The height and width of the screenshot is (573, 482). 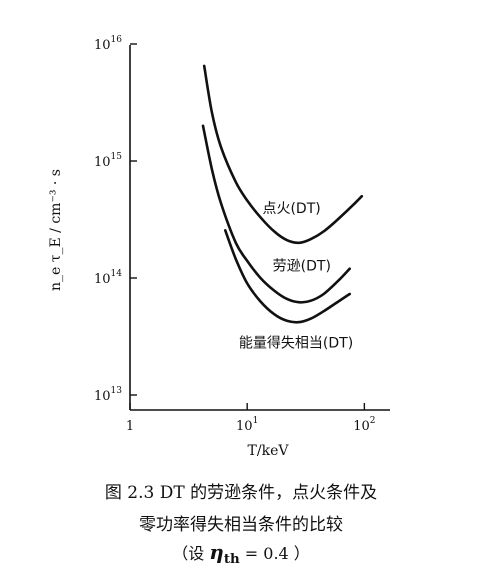 I want to click on caption-line-2: 零功率得失相当条件的比较, so click(x=241, y=525).